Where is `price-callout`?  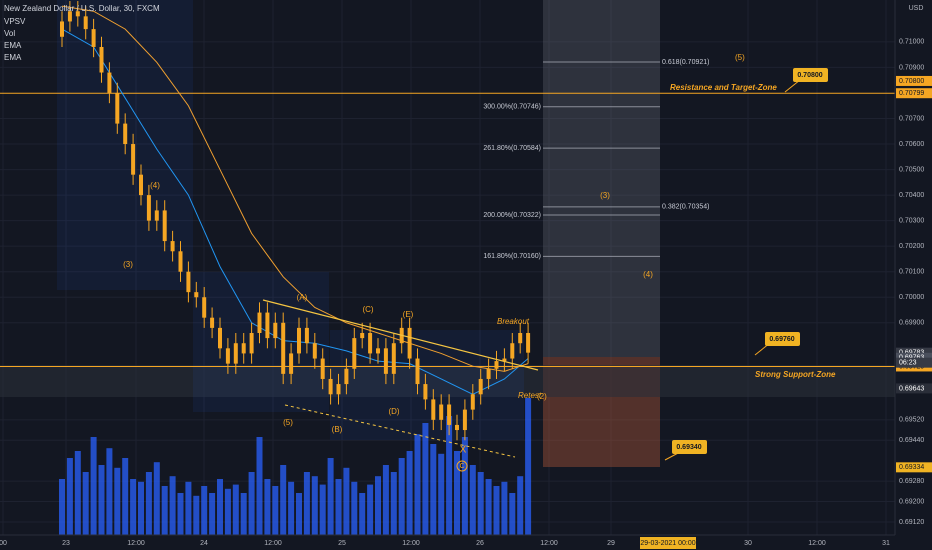 price-callout is located at coordinates (689, 447).